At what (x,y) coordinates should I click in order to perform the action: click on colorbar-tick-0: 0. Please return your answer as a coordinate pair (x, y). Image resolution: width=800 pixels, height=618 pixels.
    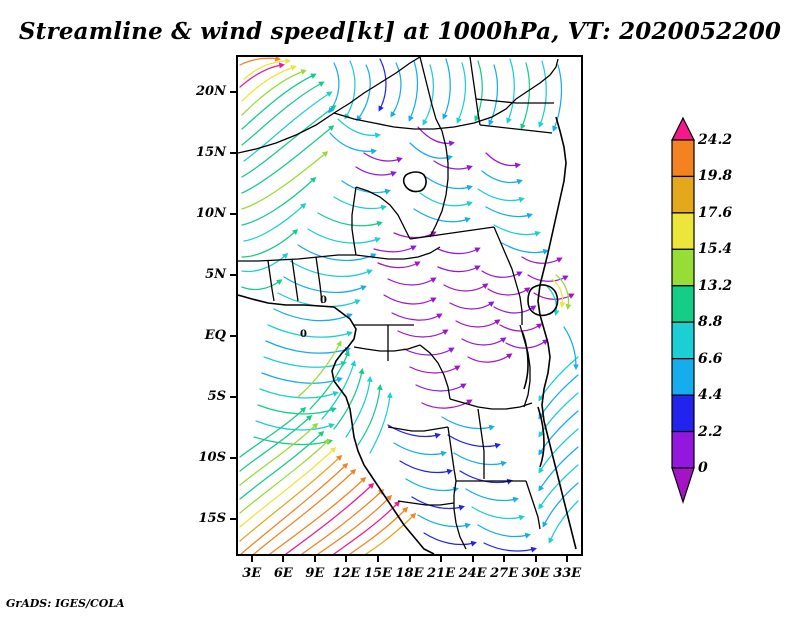
    Looking at the image, I should click on (703, 468).